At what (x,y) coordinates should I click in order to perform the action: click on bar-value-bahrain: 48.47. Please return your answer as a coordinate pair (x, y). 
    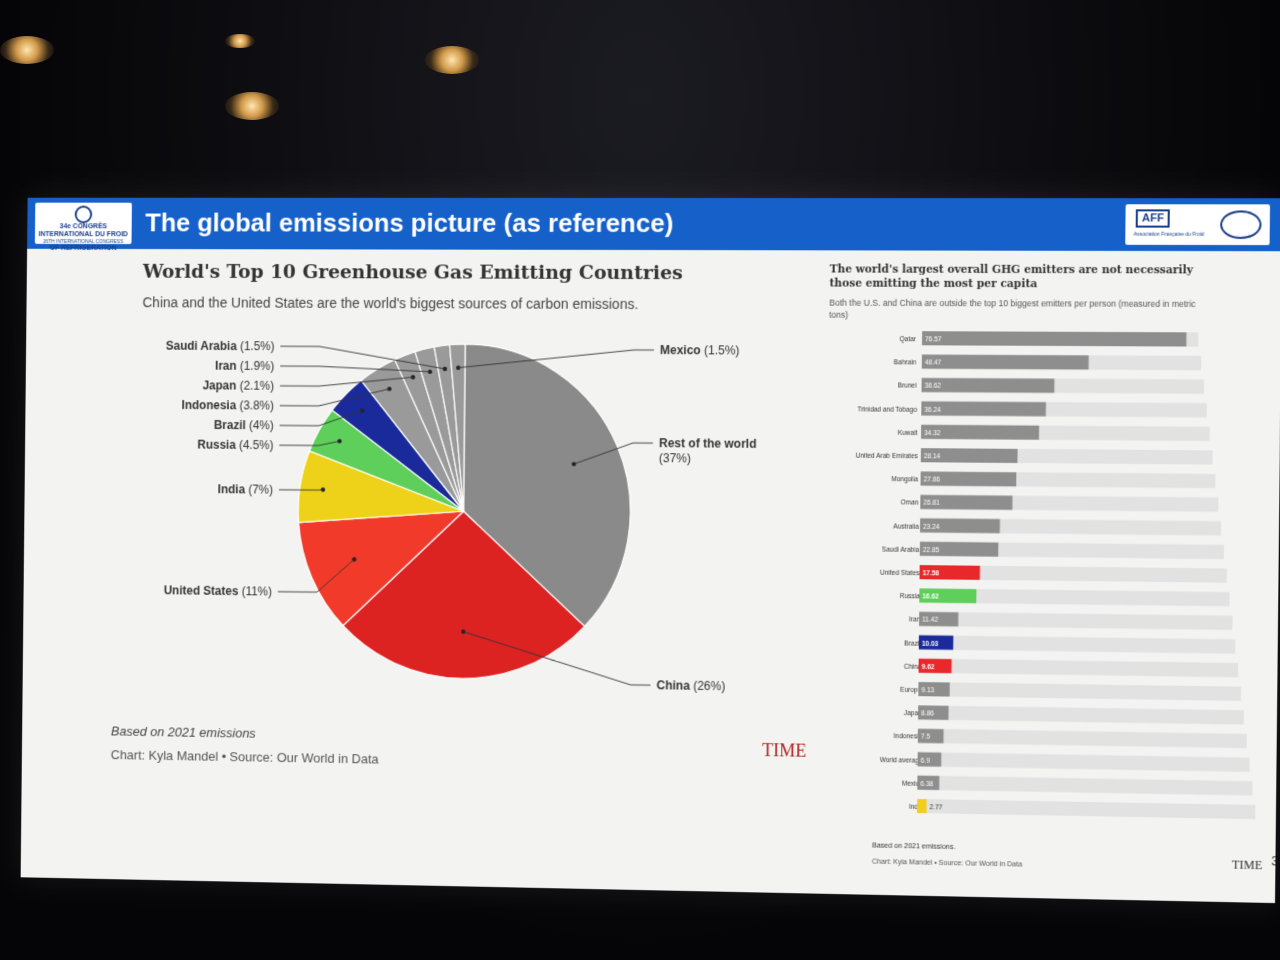
    Looking at the image, I should click on (933, 363).